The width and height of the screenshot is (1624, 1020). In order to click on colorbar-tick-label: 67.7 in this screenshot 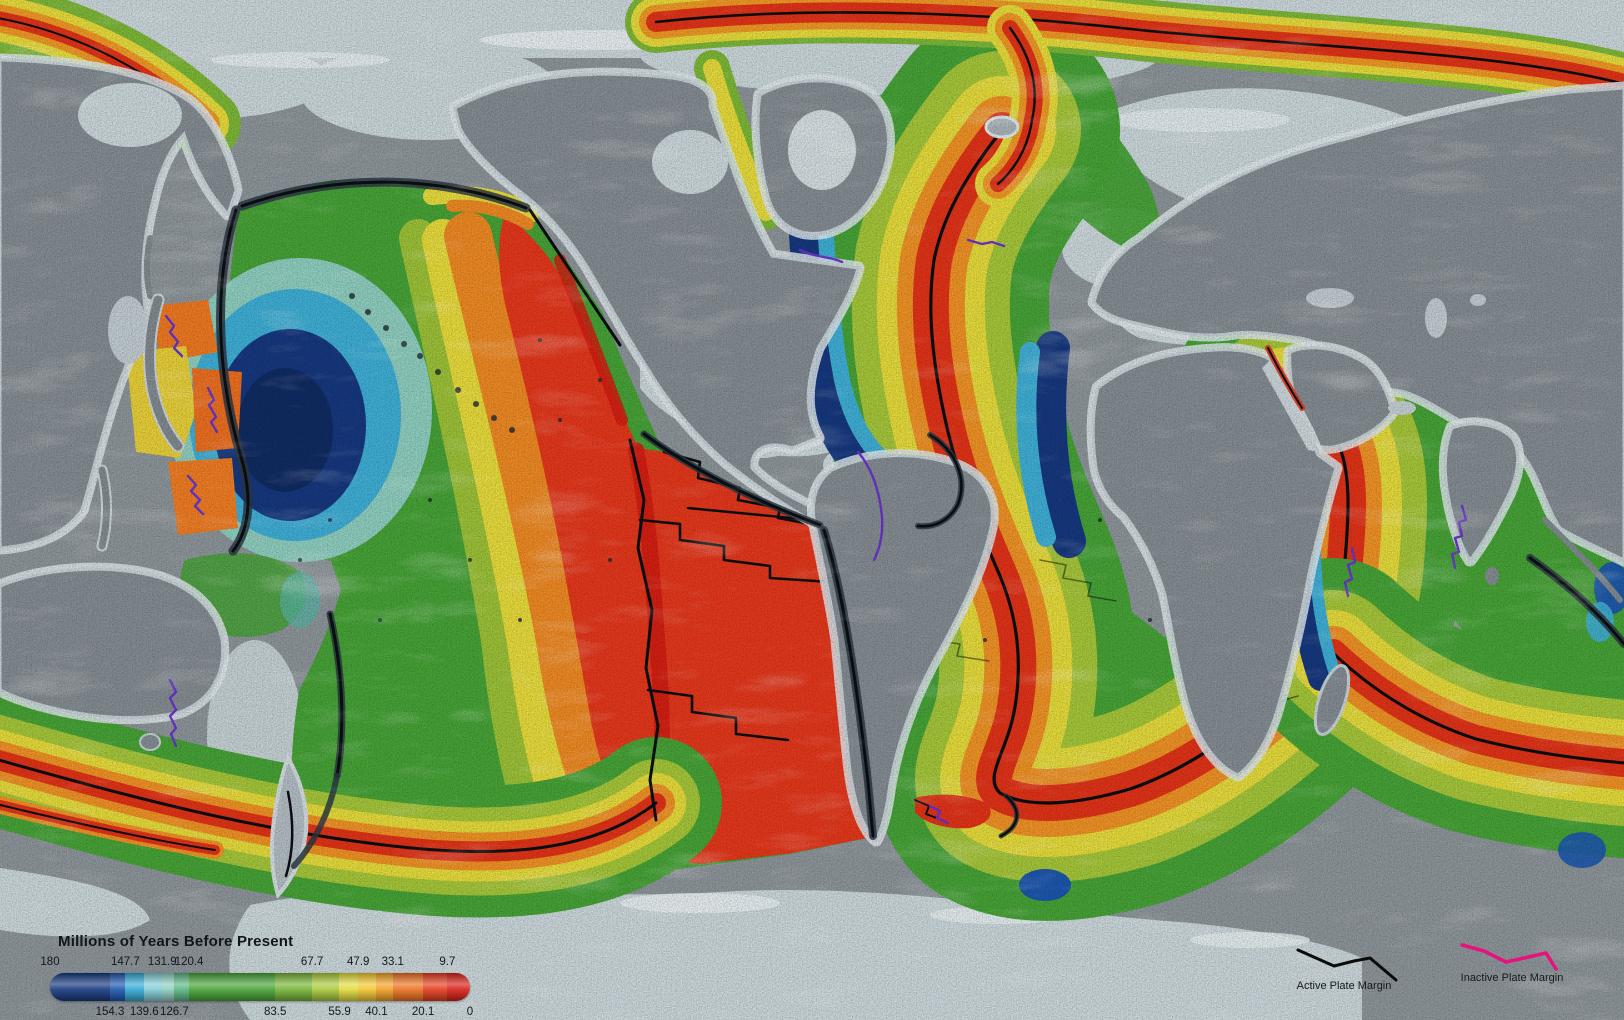, I will do `click(312, 962)`.